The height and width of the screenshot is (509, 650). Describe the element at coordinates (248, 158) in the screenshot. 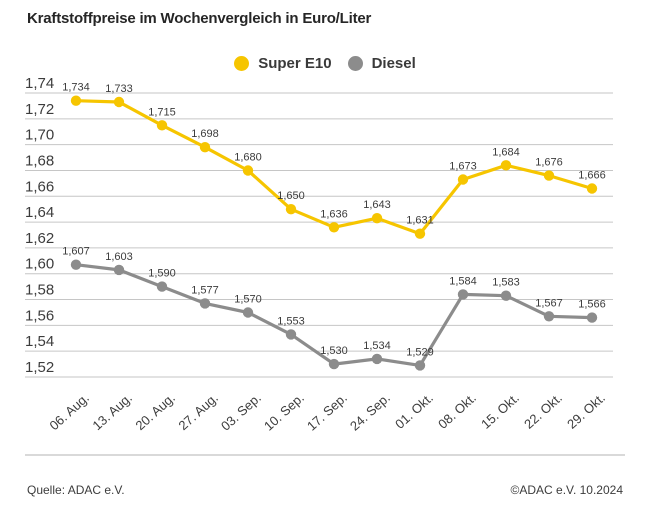

I see `data-point-label: 1,680` at that location.